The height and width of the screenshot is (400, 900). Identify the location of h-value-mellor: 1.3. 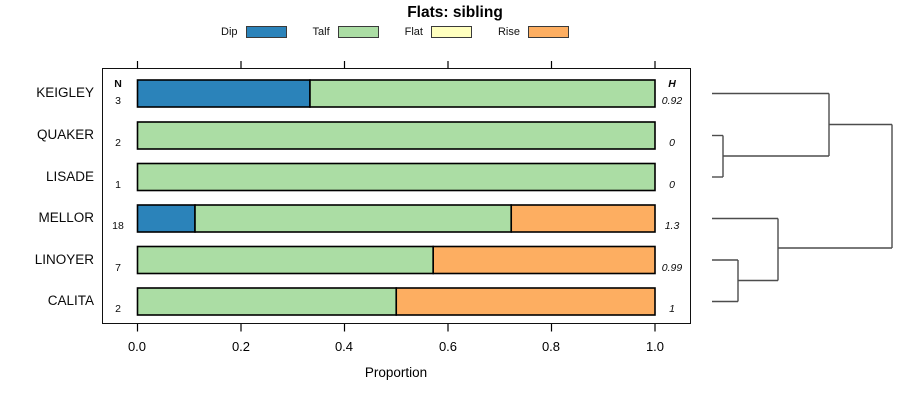
(672, 226).